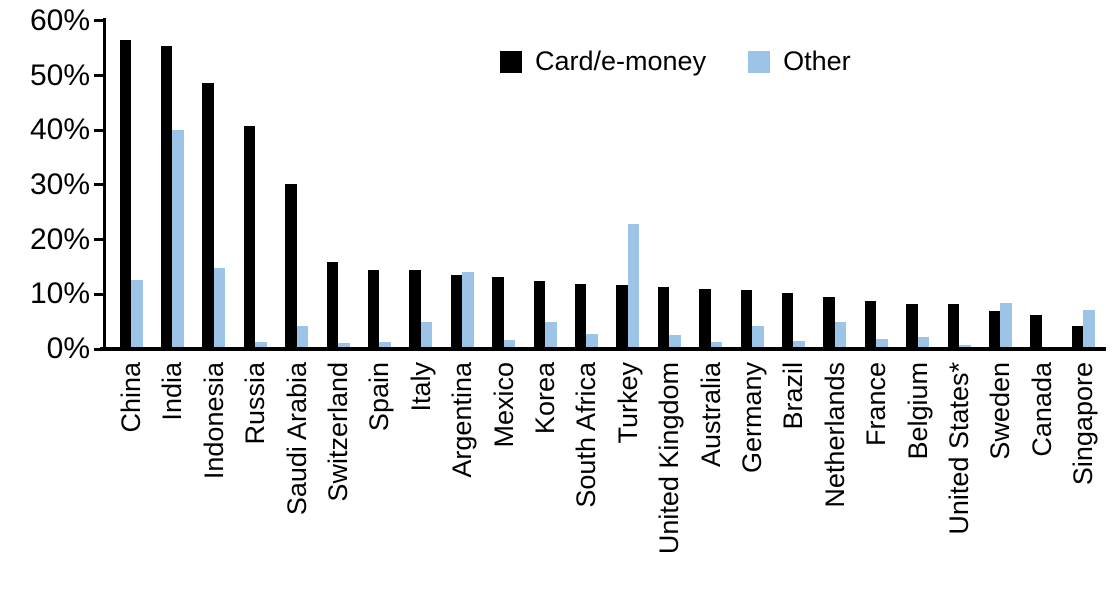 The width and height of the screenshot is (1112, 594). I want to click on x-axis-category-label: Netherlands, so click(834, 435).